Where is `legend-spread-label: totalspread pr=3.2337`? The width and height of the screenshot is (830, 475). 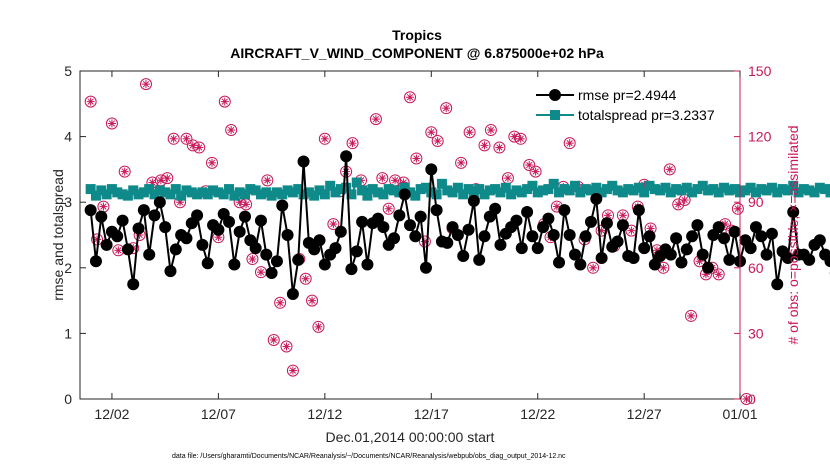 legend-spread-label: totalspread pr=3.2337 is located at coordinates (646, 115).